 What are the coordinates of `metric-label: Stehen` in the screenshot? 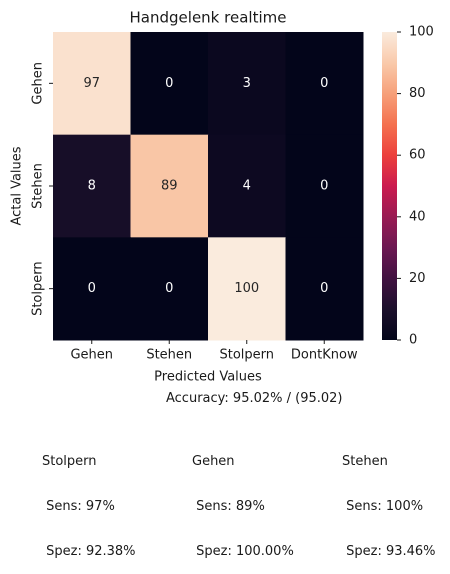 It's located at (365, 461).